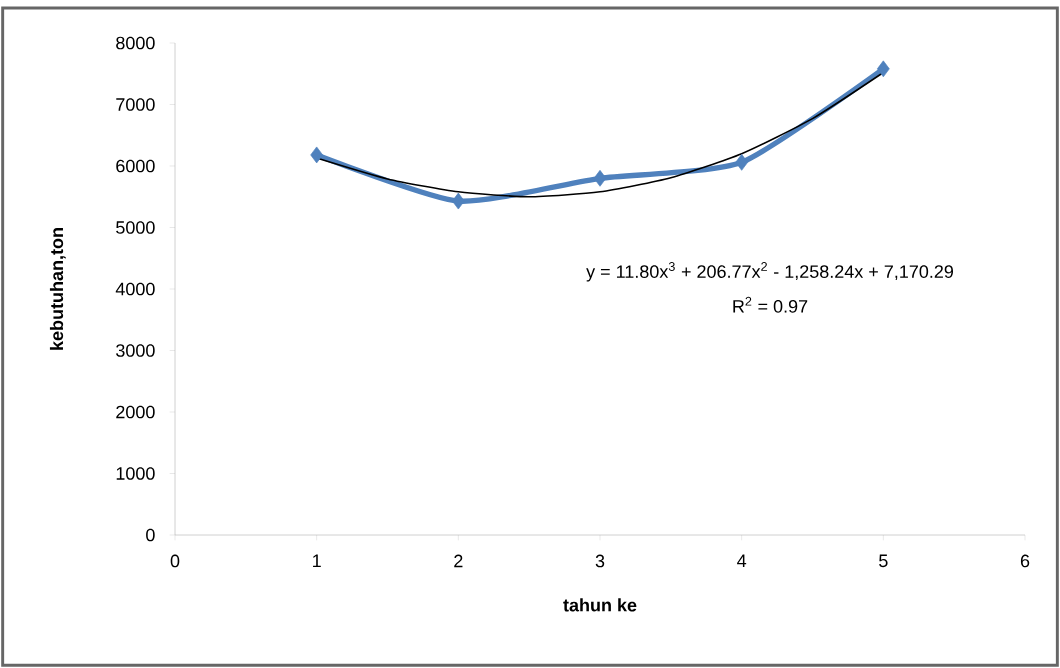 The image size is (1060, 668). What do you see at coordinates (135, 43) in the screenshot?
I see `y-tick-label: 8000` at bounding box center [135, 43].